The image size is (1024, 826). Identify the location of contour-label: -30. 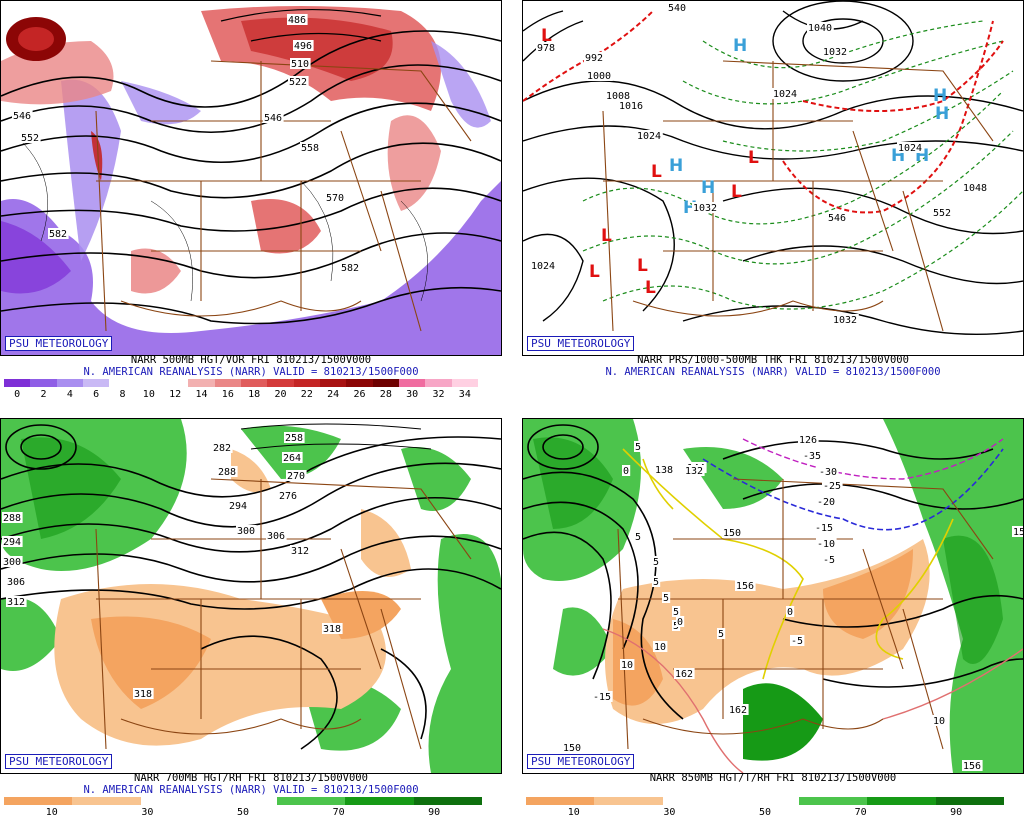
(828, 472).